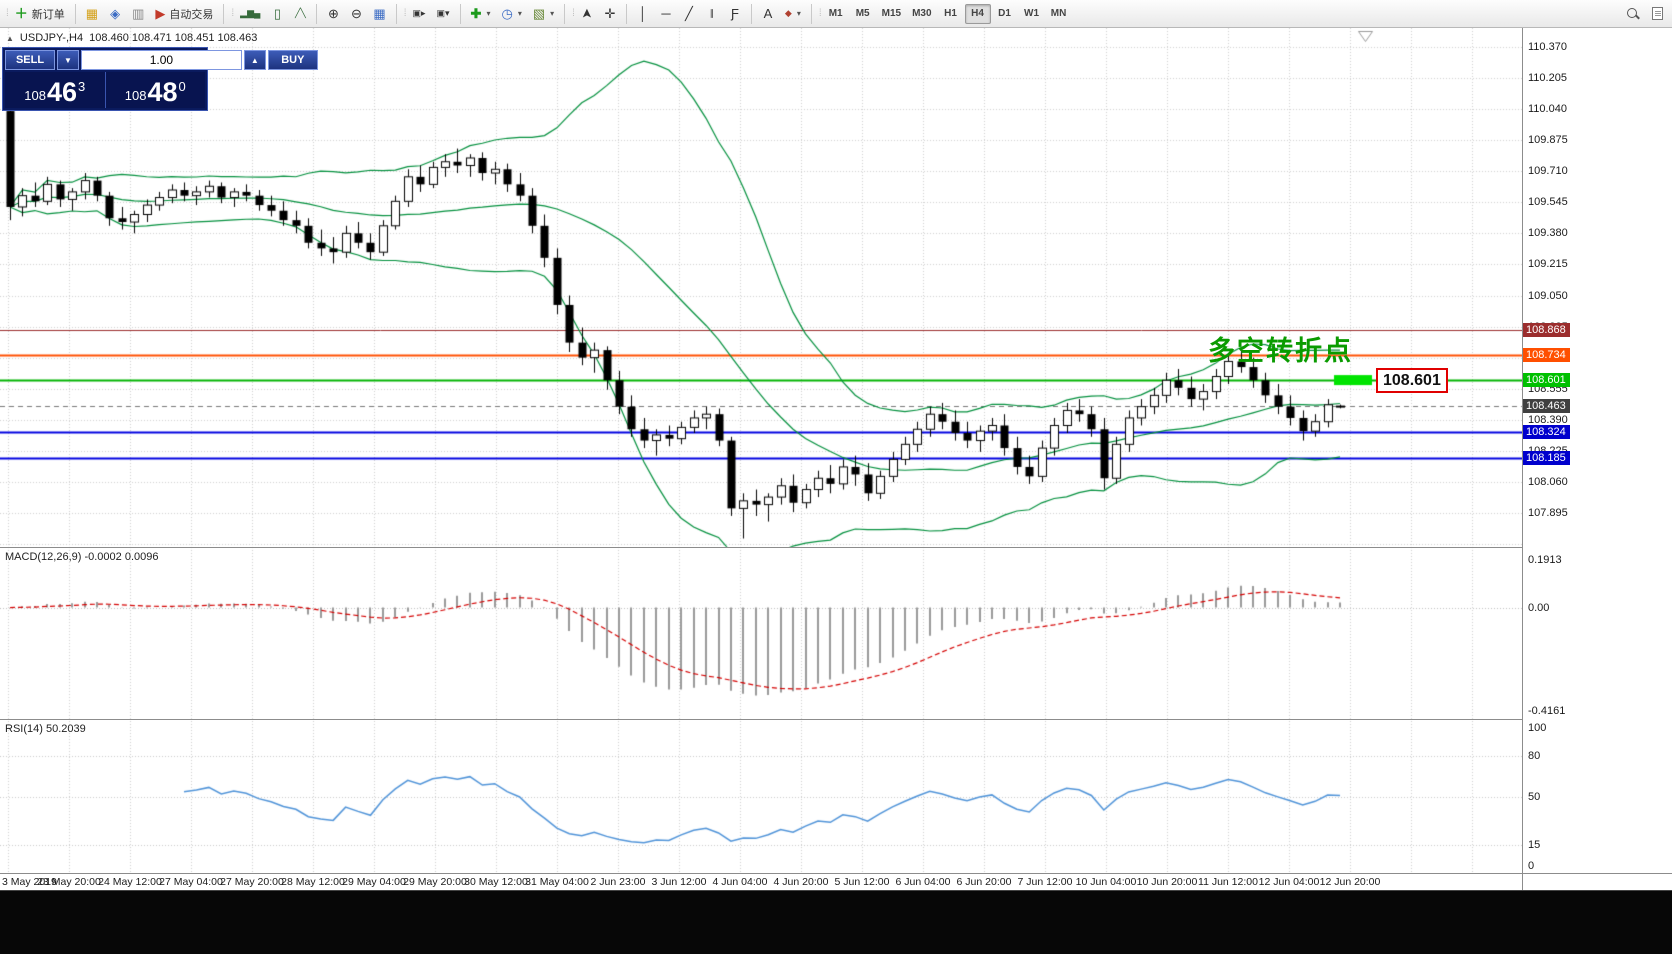 The width and height of the screenshot is (1672, 954). I want to click on price-tick-label: 109.215, so click(1548, 264).